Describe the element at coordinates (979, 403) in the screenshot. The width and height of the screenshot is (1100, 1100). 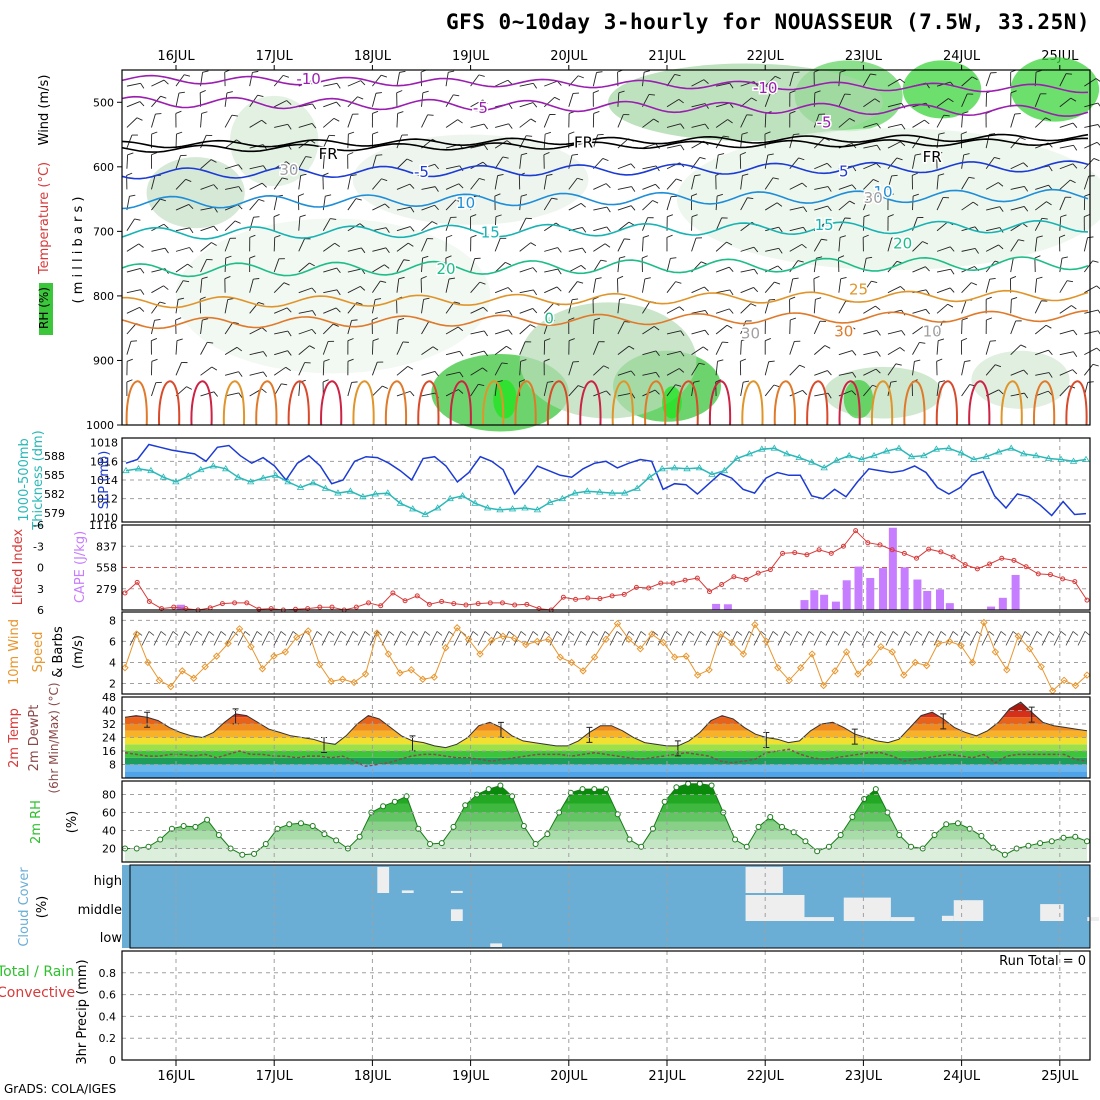
I see `surface-contour` at that location.